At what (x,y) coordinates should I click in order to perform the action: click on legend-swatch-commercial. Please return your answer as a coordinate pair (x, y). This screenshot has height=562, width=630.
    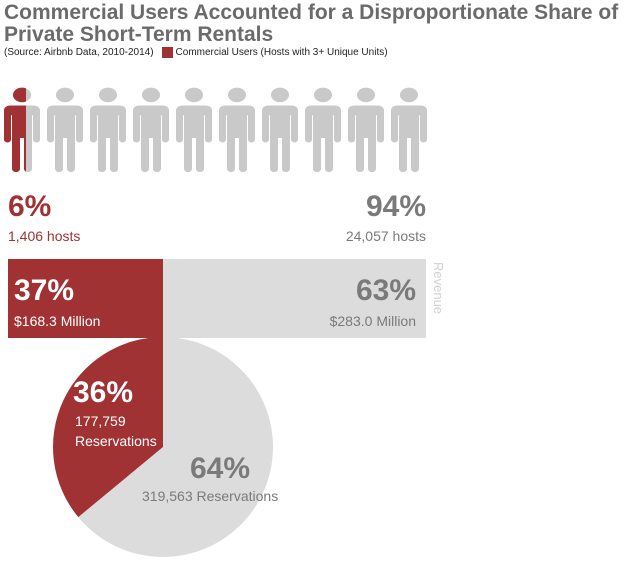
    Looking at the image, I should click on (167, 52).